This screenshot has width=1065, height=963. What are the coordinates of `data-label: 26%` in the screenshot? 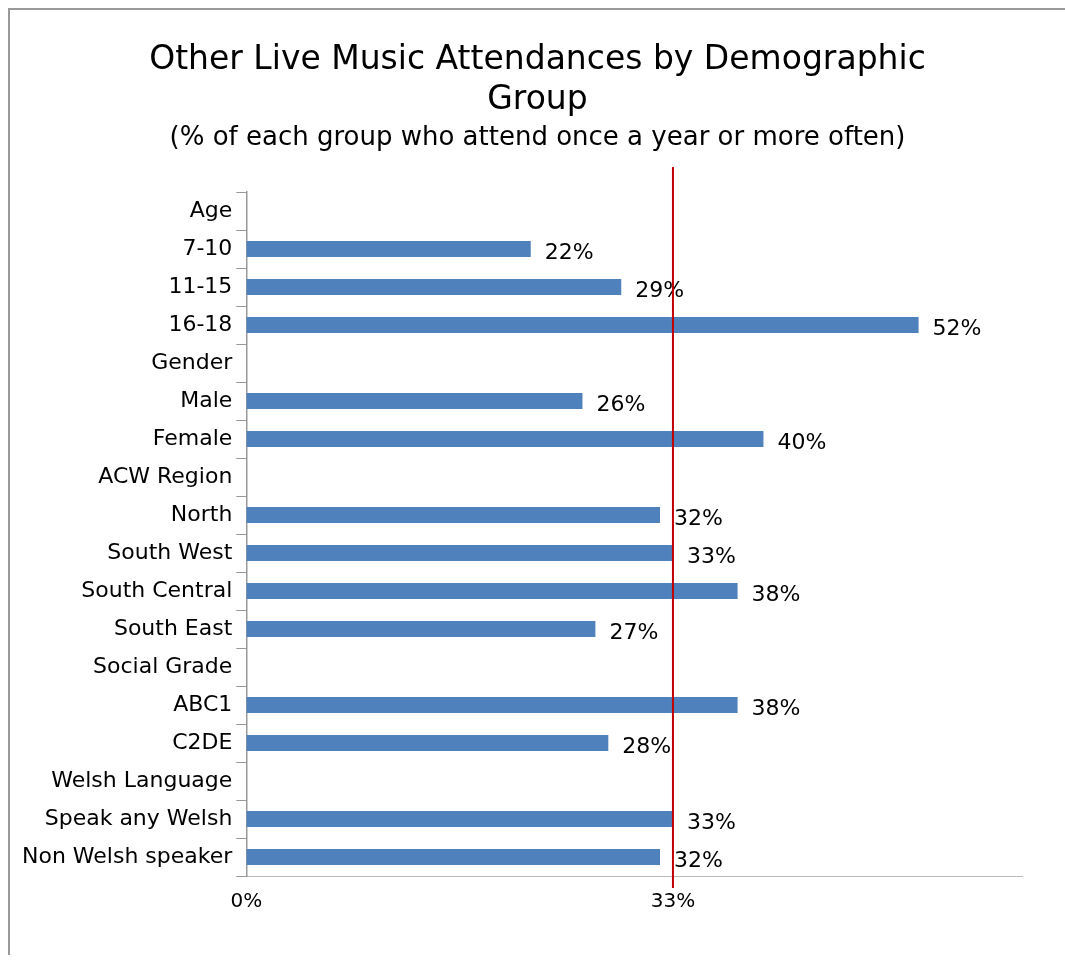 It's located at (621, 403).